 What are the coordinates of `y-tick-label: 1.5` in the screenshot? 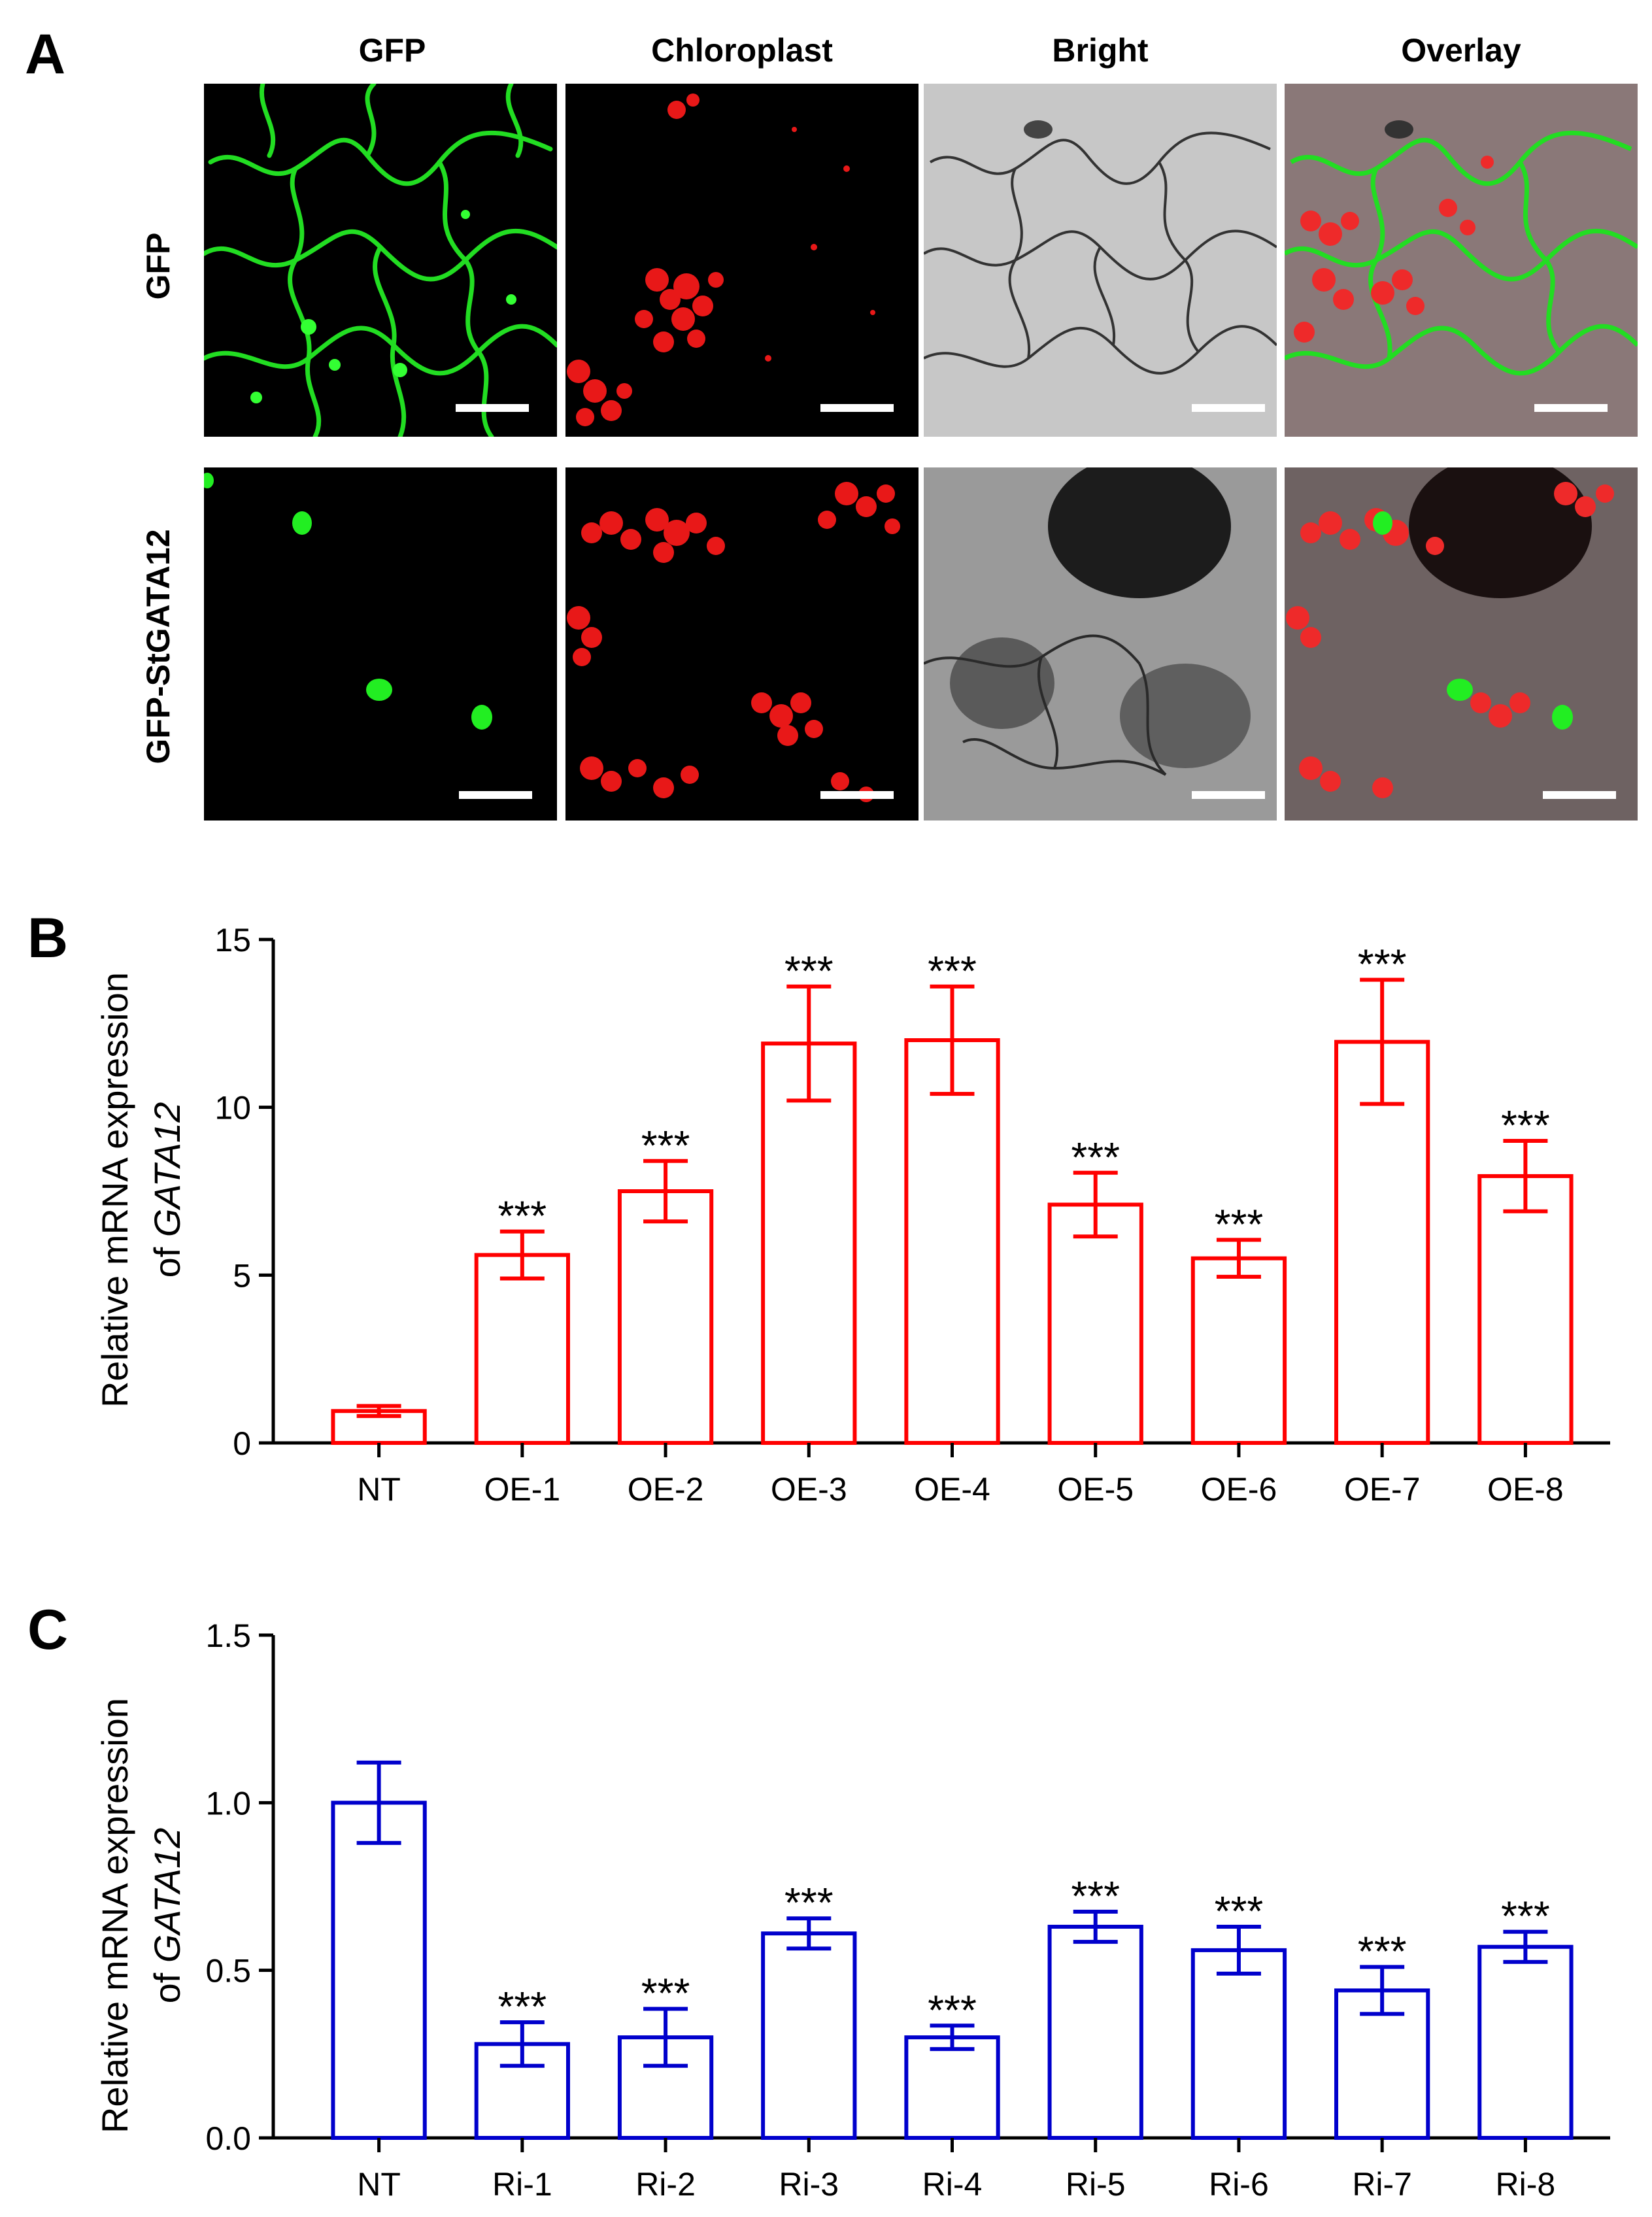 It's located at (228, 1636).